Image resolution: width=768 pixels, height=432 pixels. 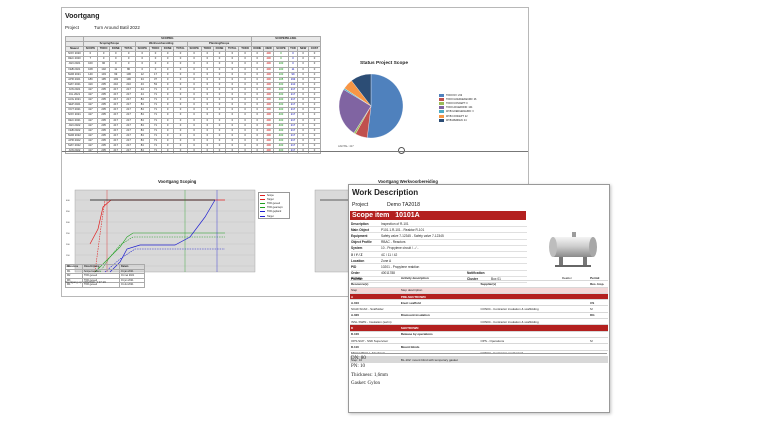 What do you see at coordinates (359, 235) in the screenshot?
I see `field-k: Equipment` at bounding box center [359, 235].